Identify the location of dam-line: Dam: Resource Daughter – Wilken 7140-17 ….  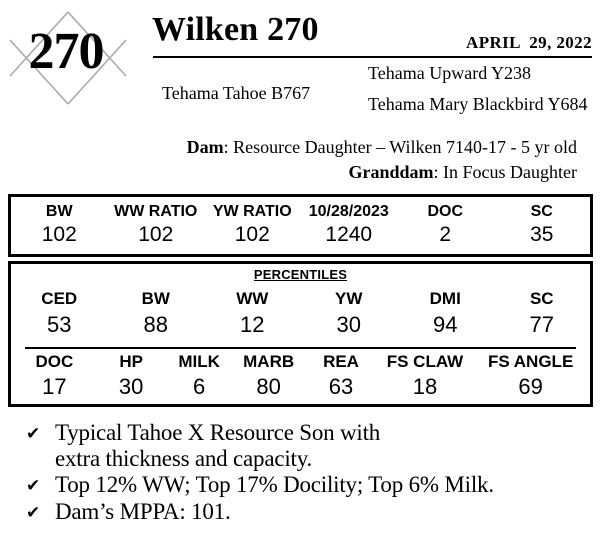
(382, 147).